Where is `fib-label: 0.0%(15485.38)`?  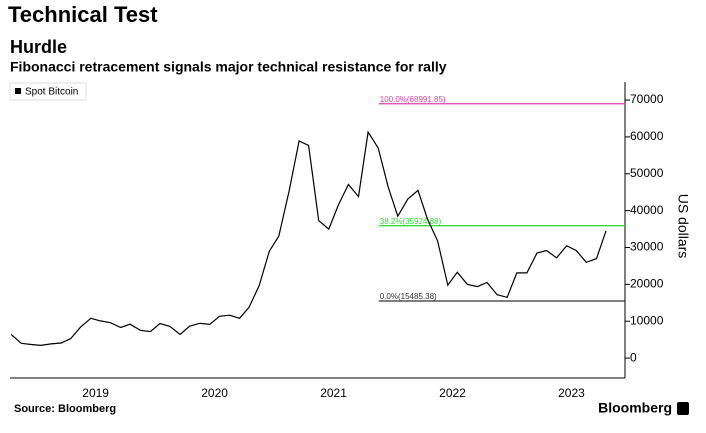 fib-label: 0.0%(15485.38) is located at coordinates (408, 296).